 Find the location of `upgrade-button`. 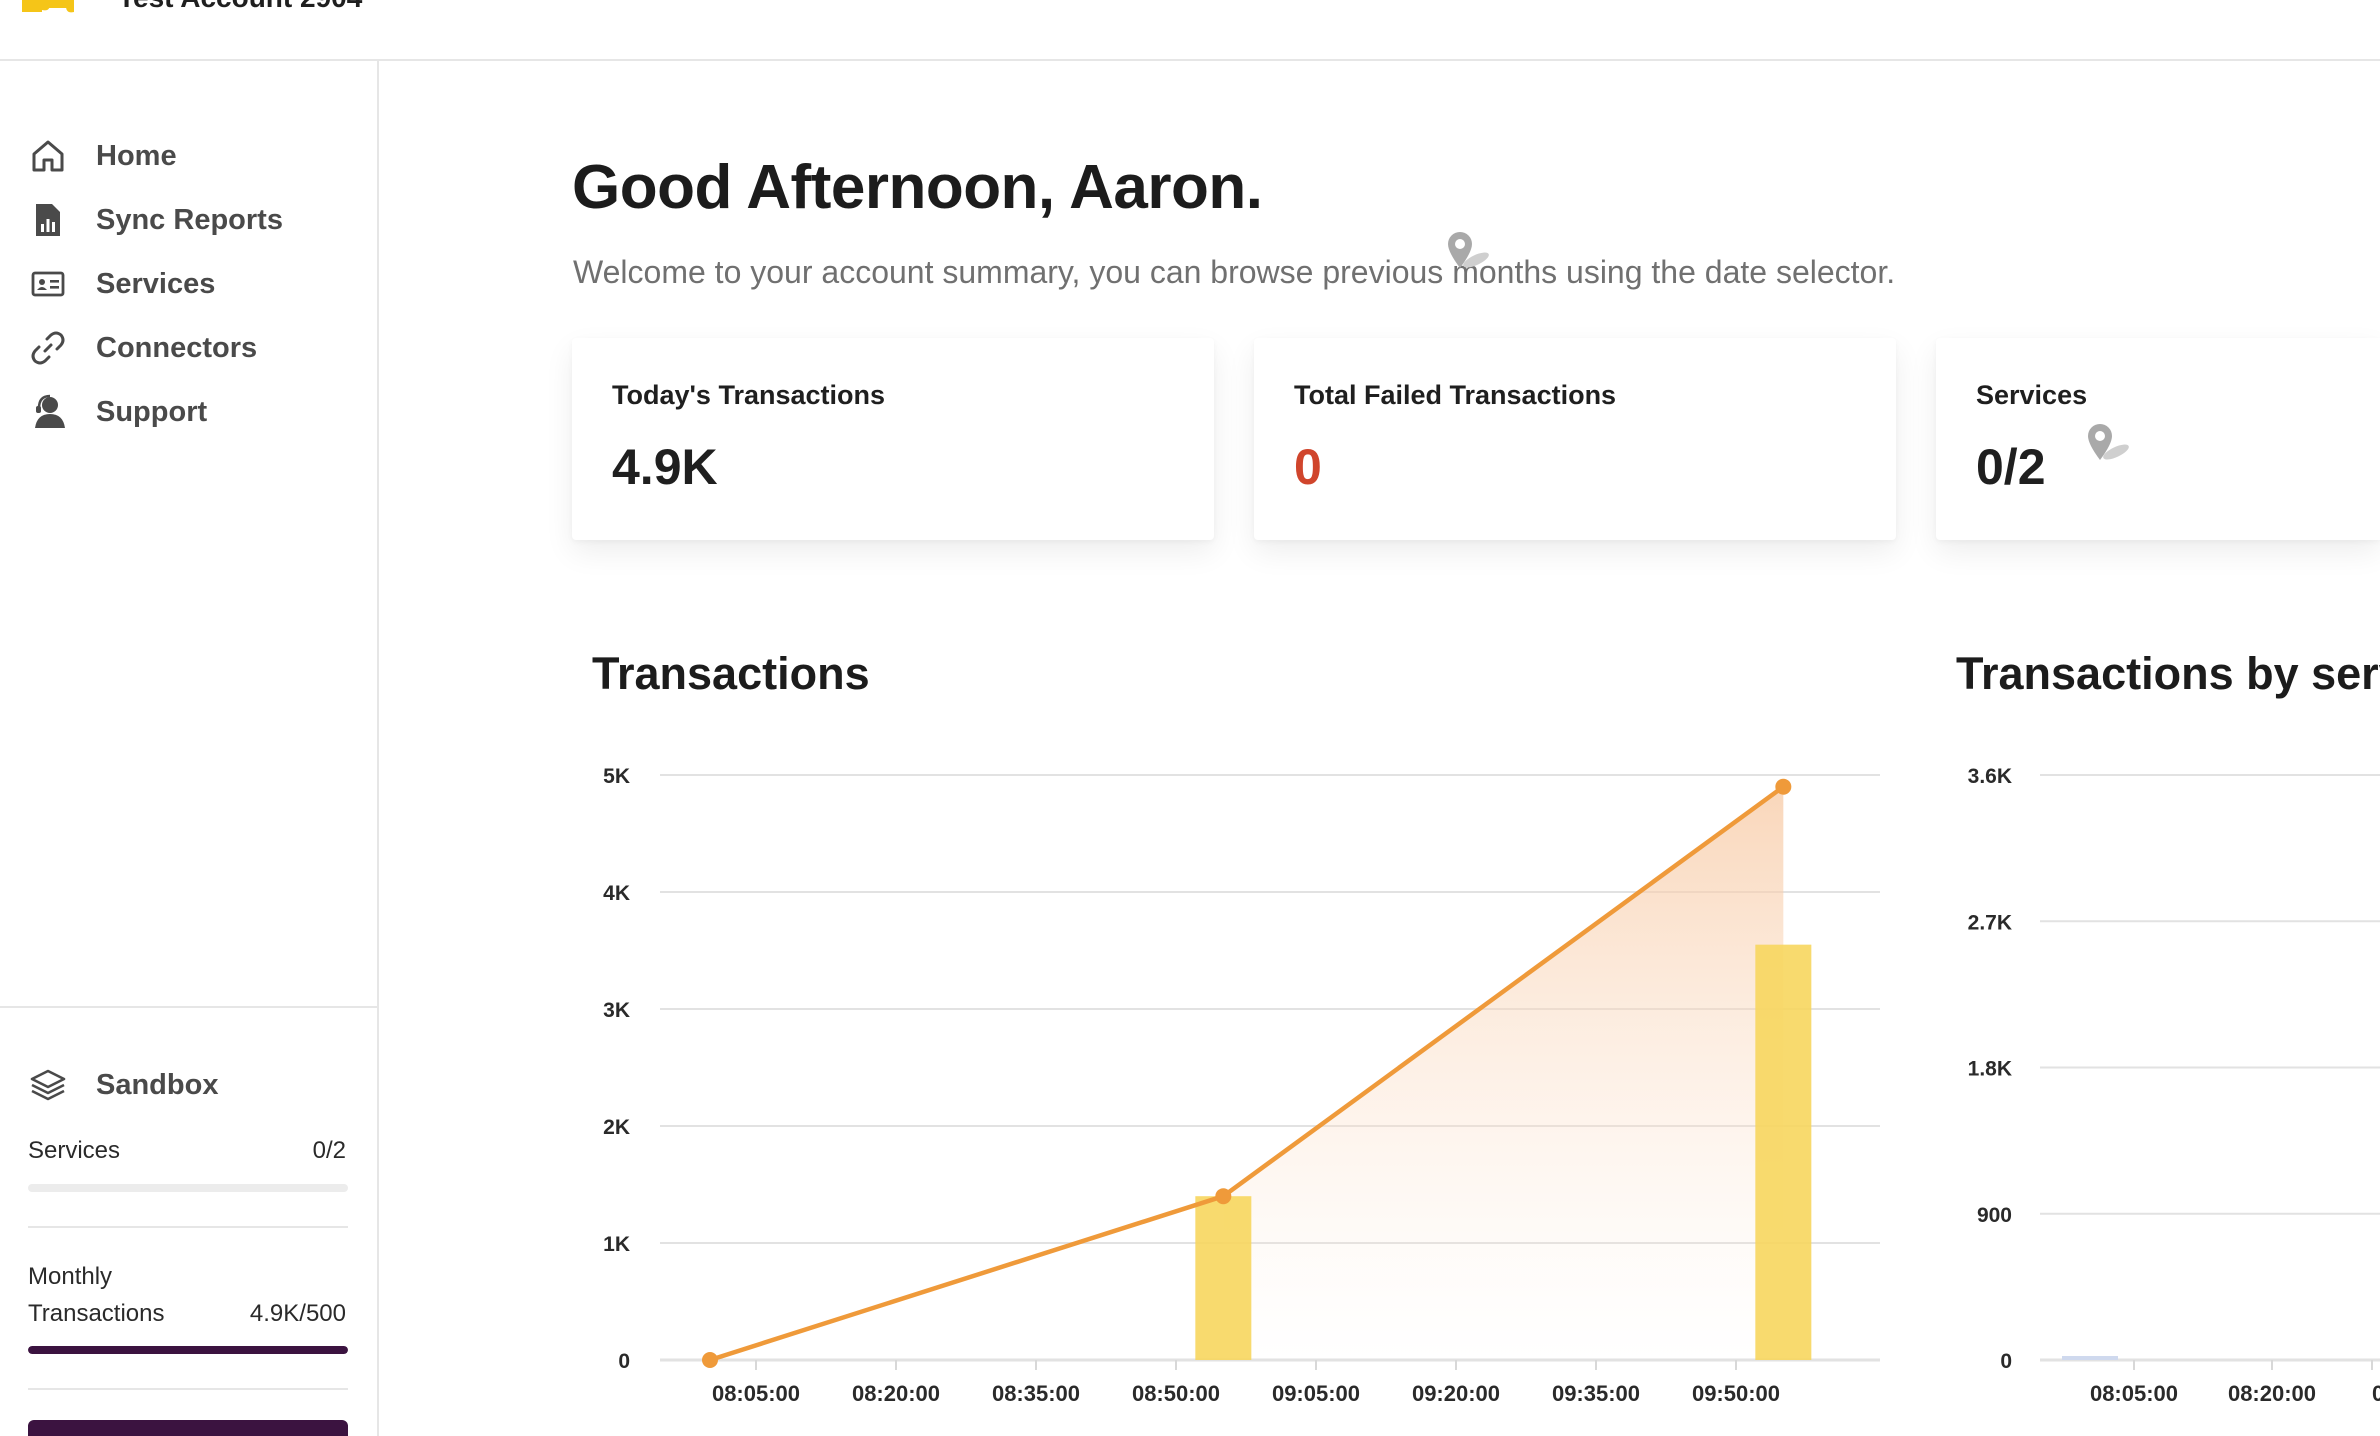

upgrade-button is located at coordinates (188, 1428).